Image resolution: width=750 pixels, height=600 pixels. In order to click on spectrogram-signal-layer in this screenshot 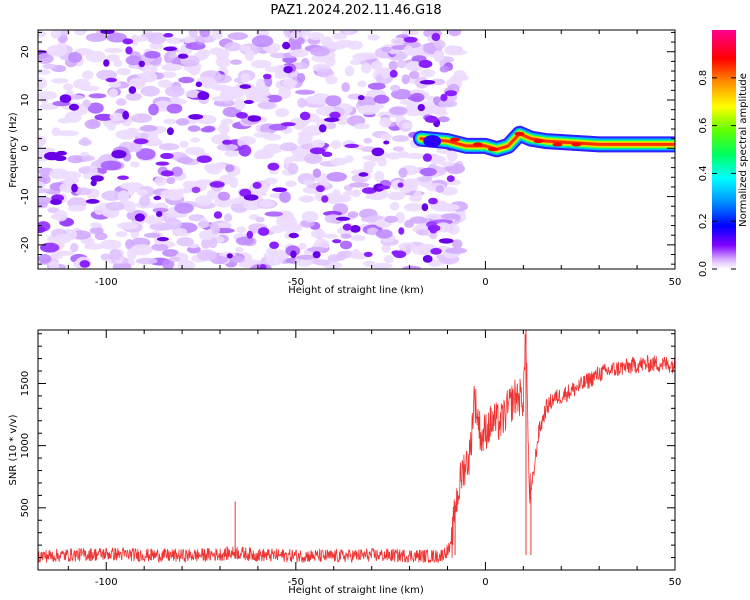, I will do `click(544, 141)`.